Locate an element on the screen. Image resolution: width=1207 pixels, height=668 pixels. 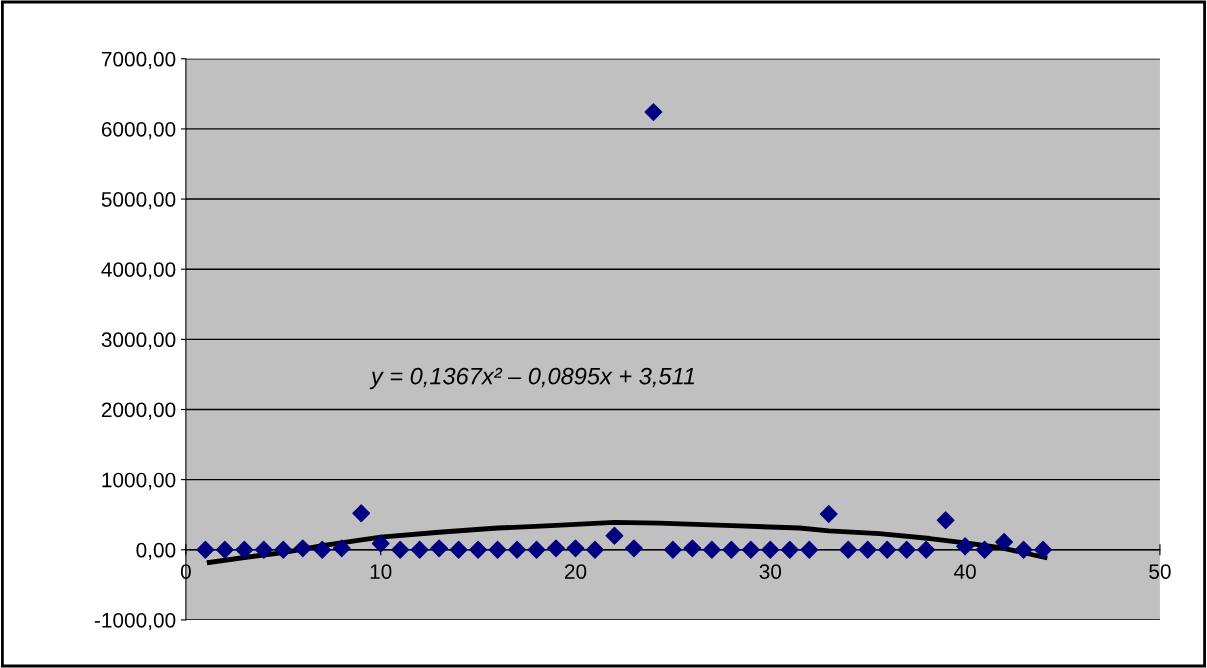
annotation: y = 0,1367x² – 0,0895x + 3,511 is located at coordinates (532, 378).